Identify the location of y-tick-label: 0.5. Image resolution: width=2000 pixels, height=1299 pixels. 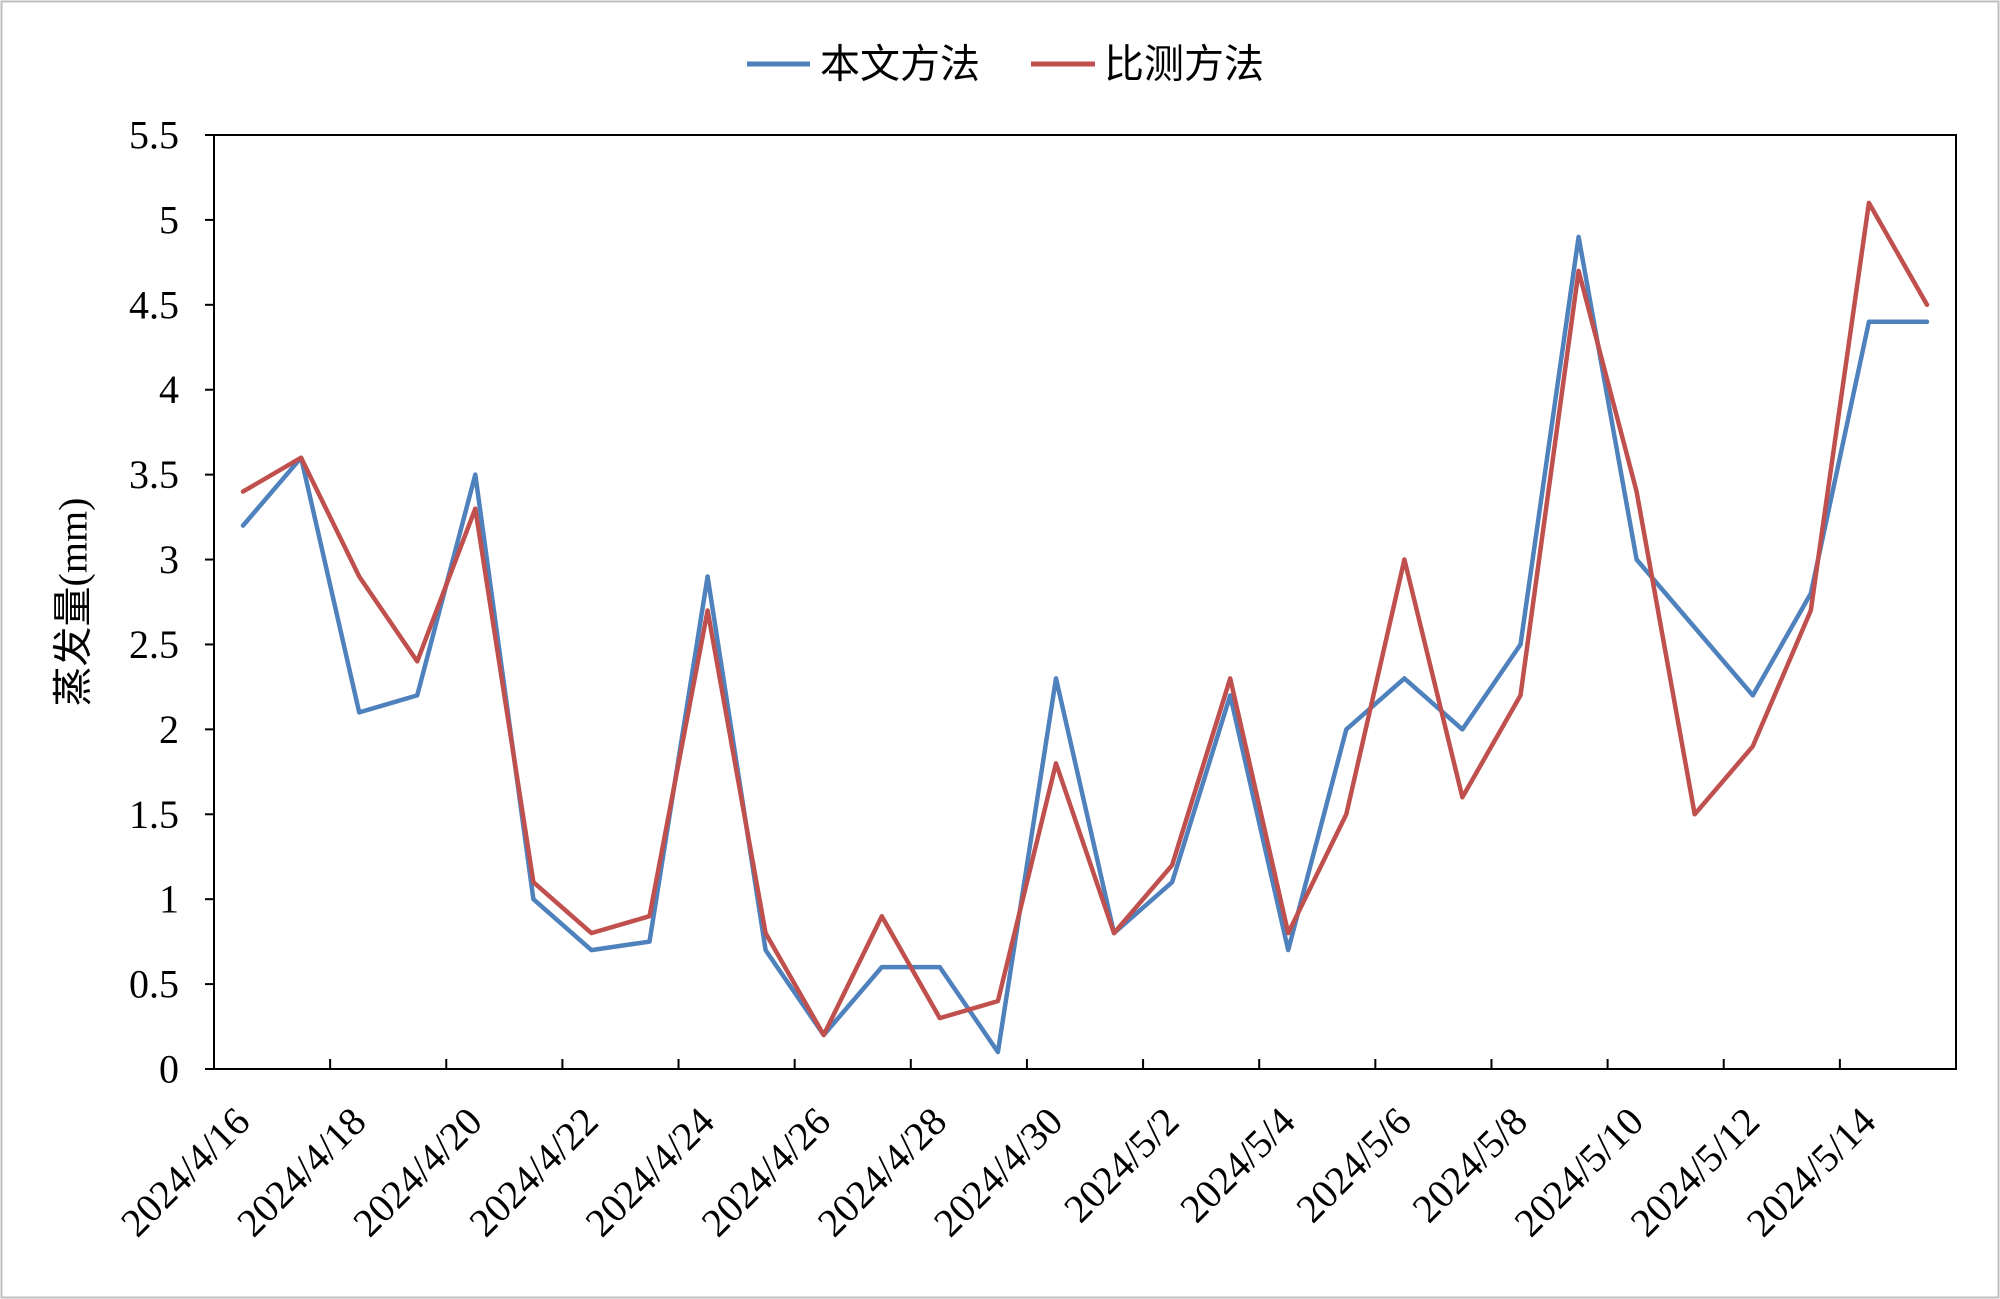
(154, 984).